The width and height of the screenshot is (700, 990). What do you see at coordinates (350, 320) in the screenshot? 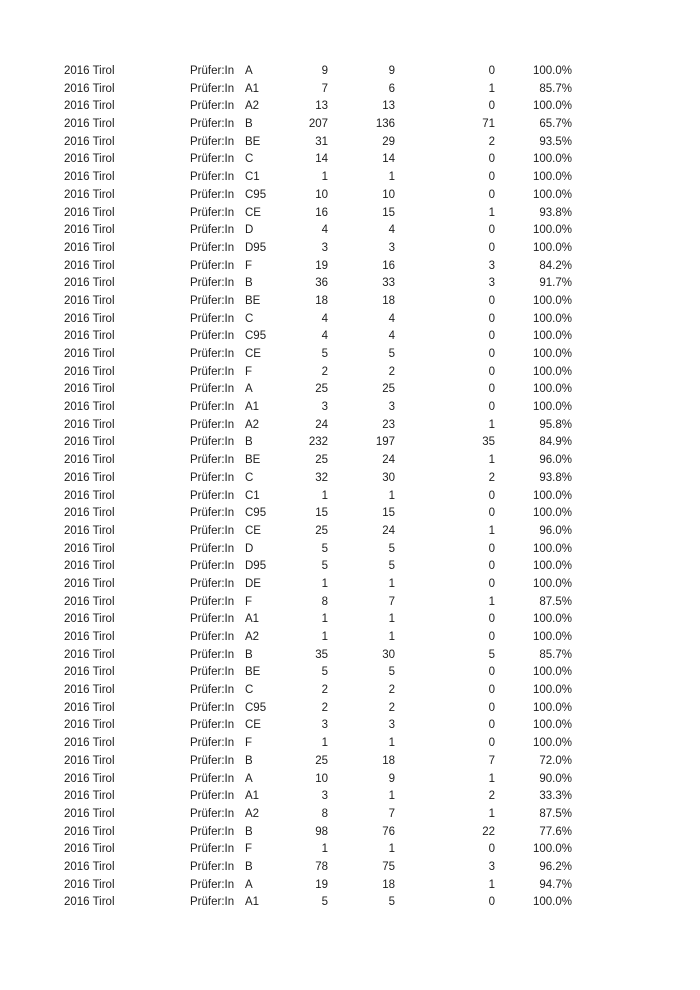
I see `table-row: 2016 Tirol Prüfer:In C 4 4 0 100.0%` at bounding box center [350, 320].